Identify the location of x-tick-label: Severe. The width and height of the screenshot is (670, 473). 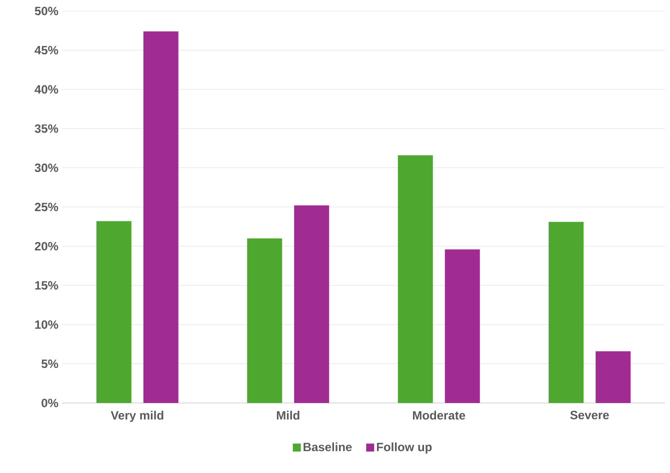
(589, 415).